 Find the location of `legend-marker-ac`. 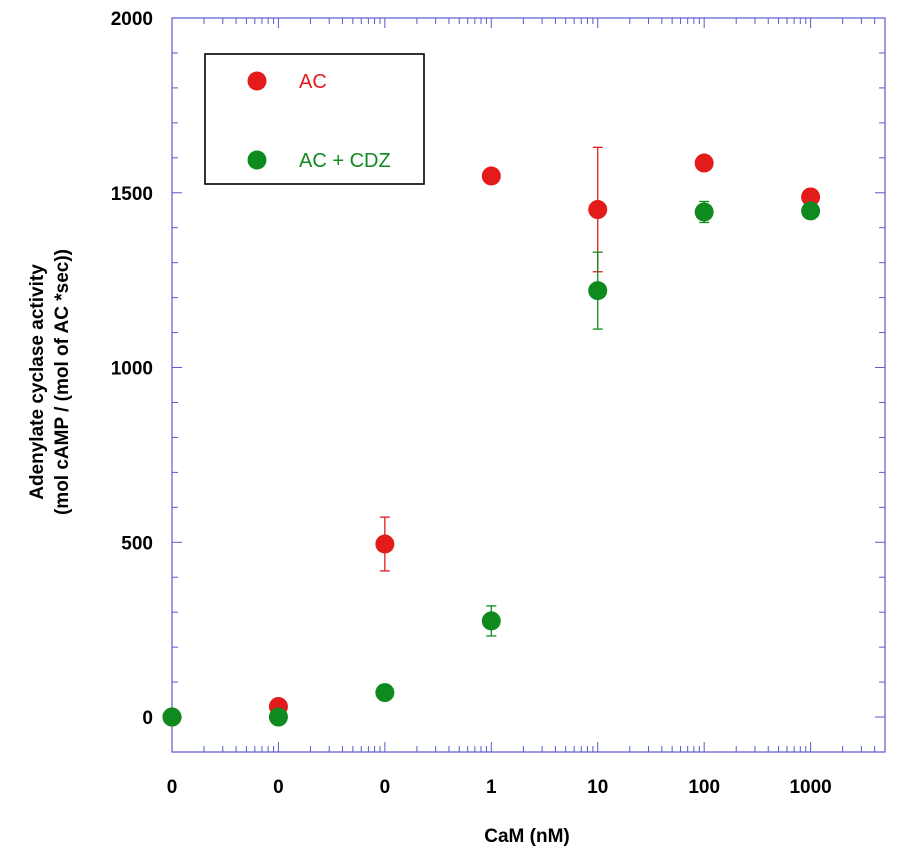

legend-marker-ac is located at coordinates (257, 81).